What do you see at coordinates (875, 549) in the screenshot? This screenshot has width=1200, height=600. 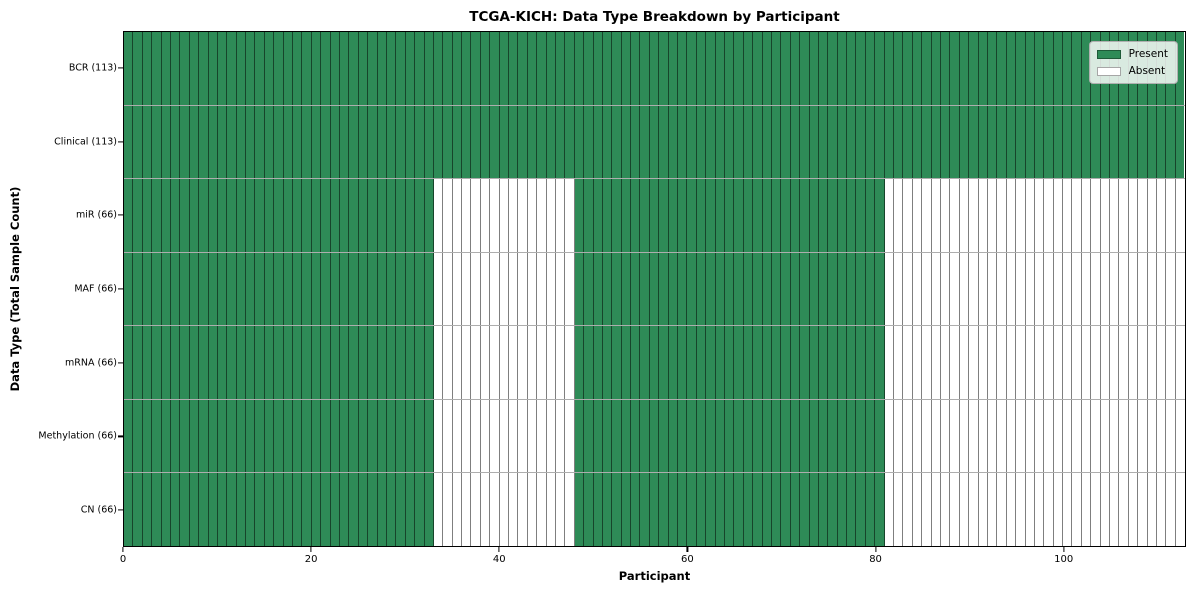 I see `x-tick-mark` at bounding box center [875, 549].